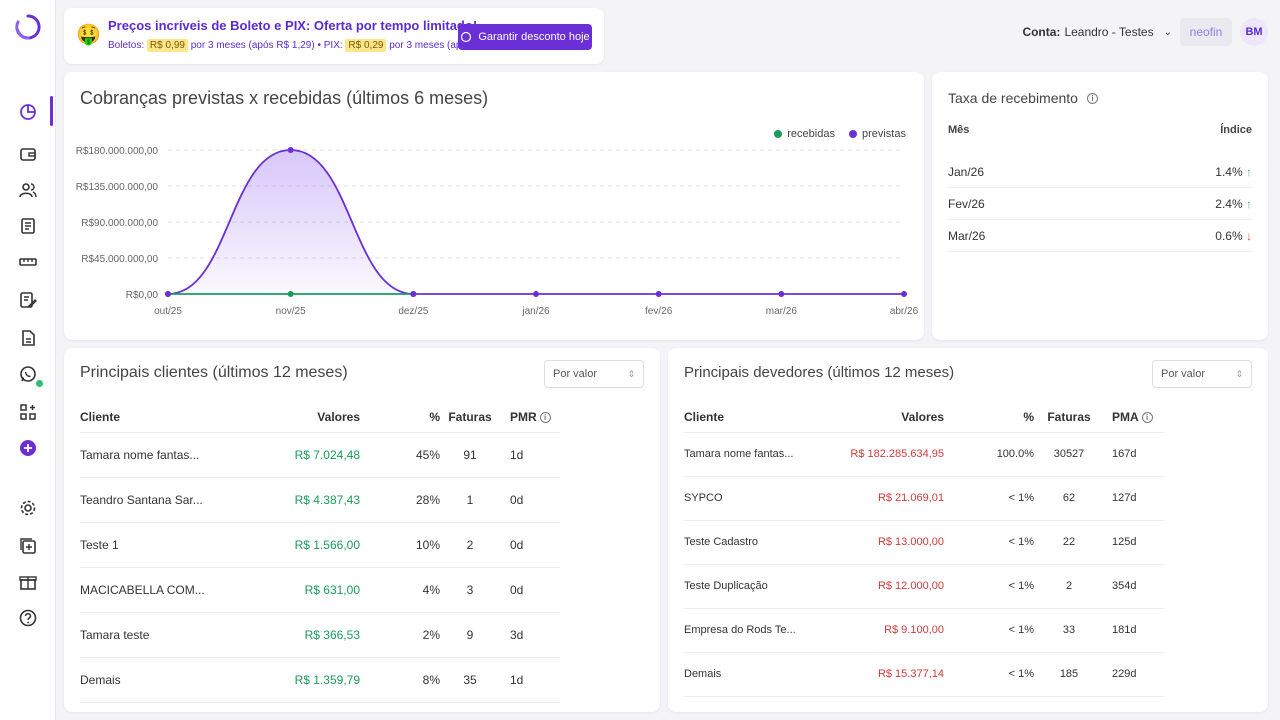  What do you see at coordinates (28, 618) in the screenshot?
I see `help-icon` at bounding box center [28, 618].